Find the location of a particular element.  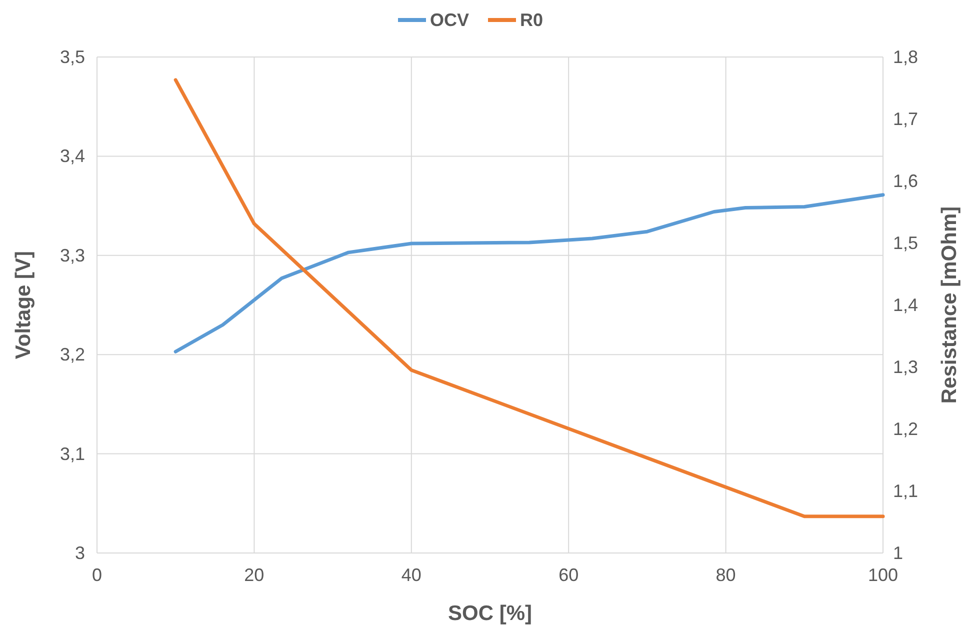

y2-tick-label: 1,4 is located at coordinates (905, 305).